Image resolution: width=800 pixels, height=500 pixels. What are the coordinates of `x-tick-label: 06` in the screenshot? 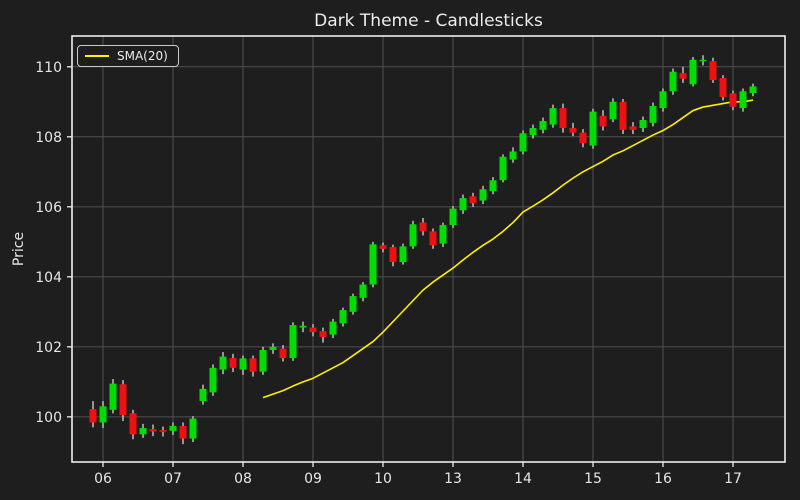 It's located at (103, 479).